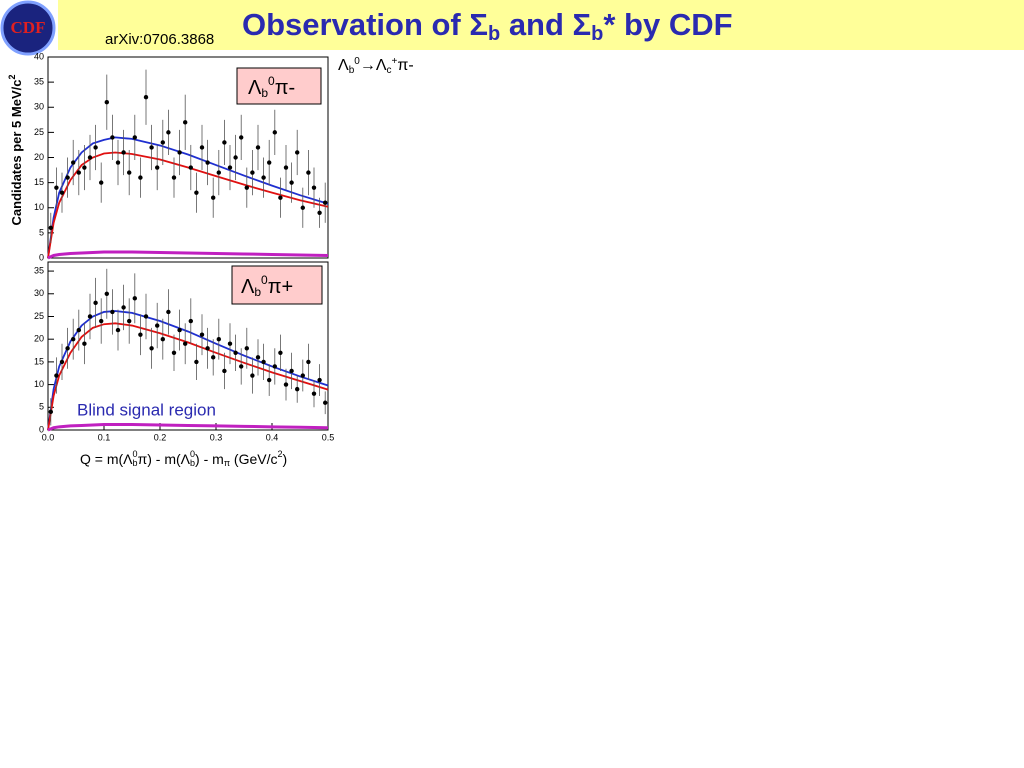  Describe the element at coordinates (39, 132) in the screenshot. I see `y-tick-label: 25` at that location.